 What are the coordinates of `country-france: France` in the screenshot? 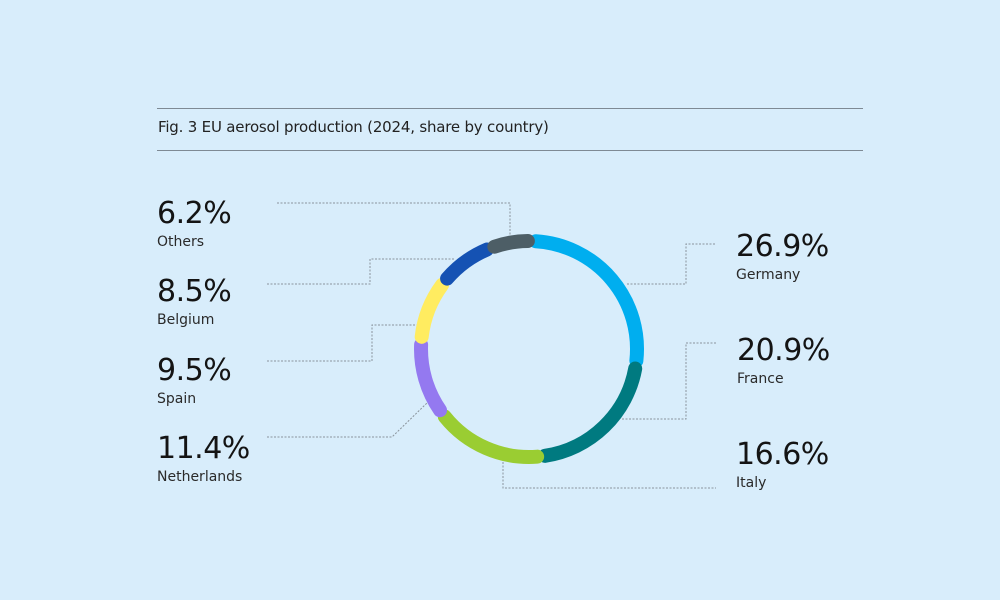 It's located at (760, 379).